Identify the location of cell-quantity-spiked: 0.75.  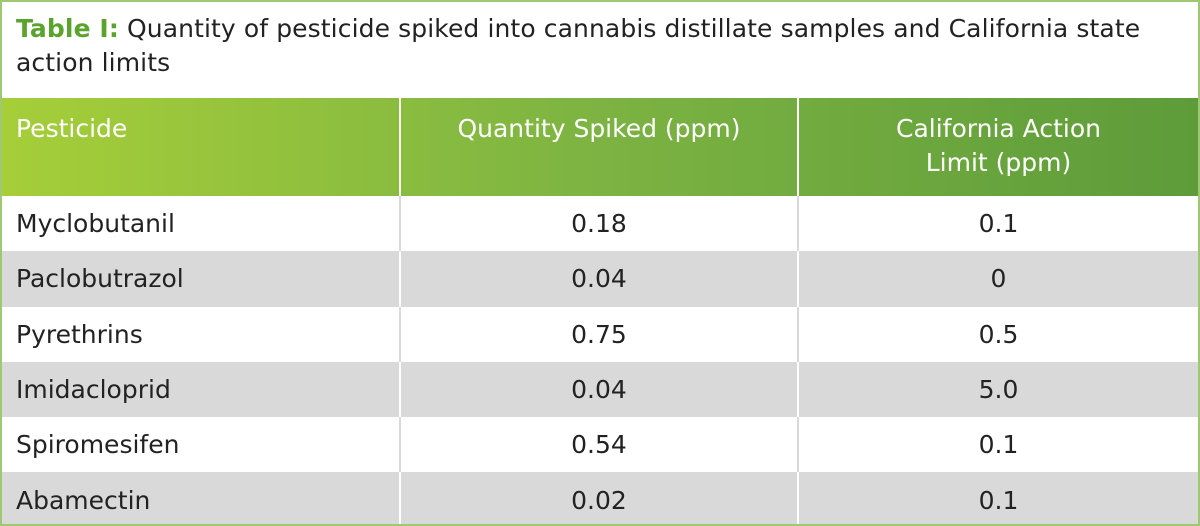
(599, 334).